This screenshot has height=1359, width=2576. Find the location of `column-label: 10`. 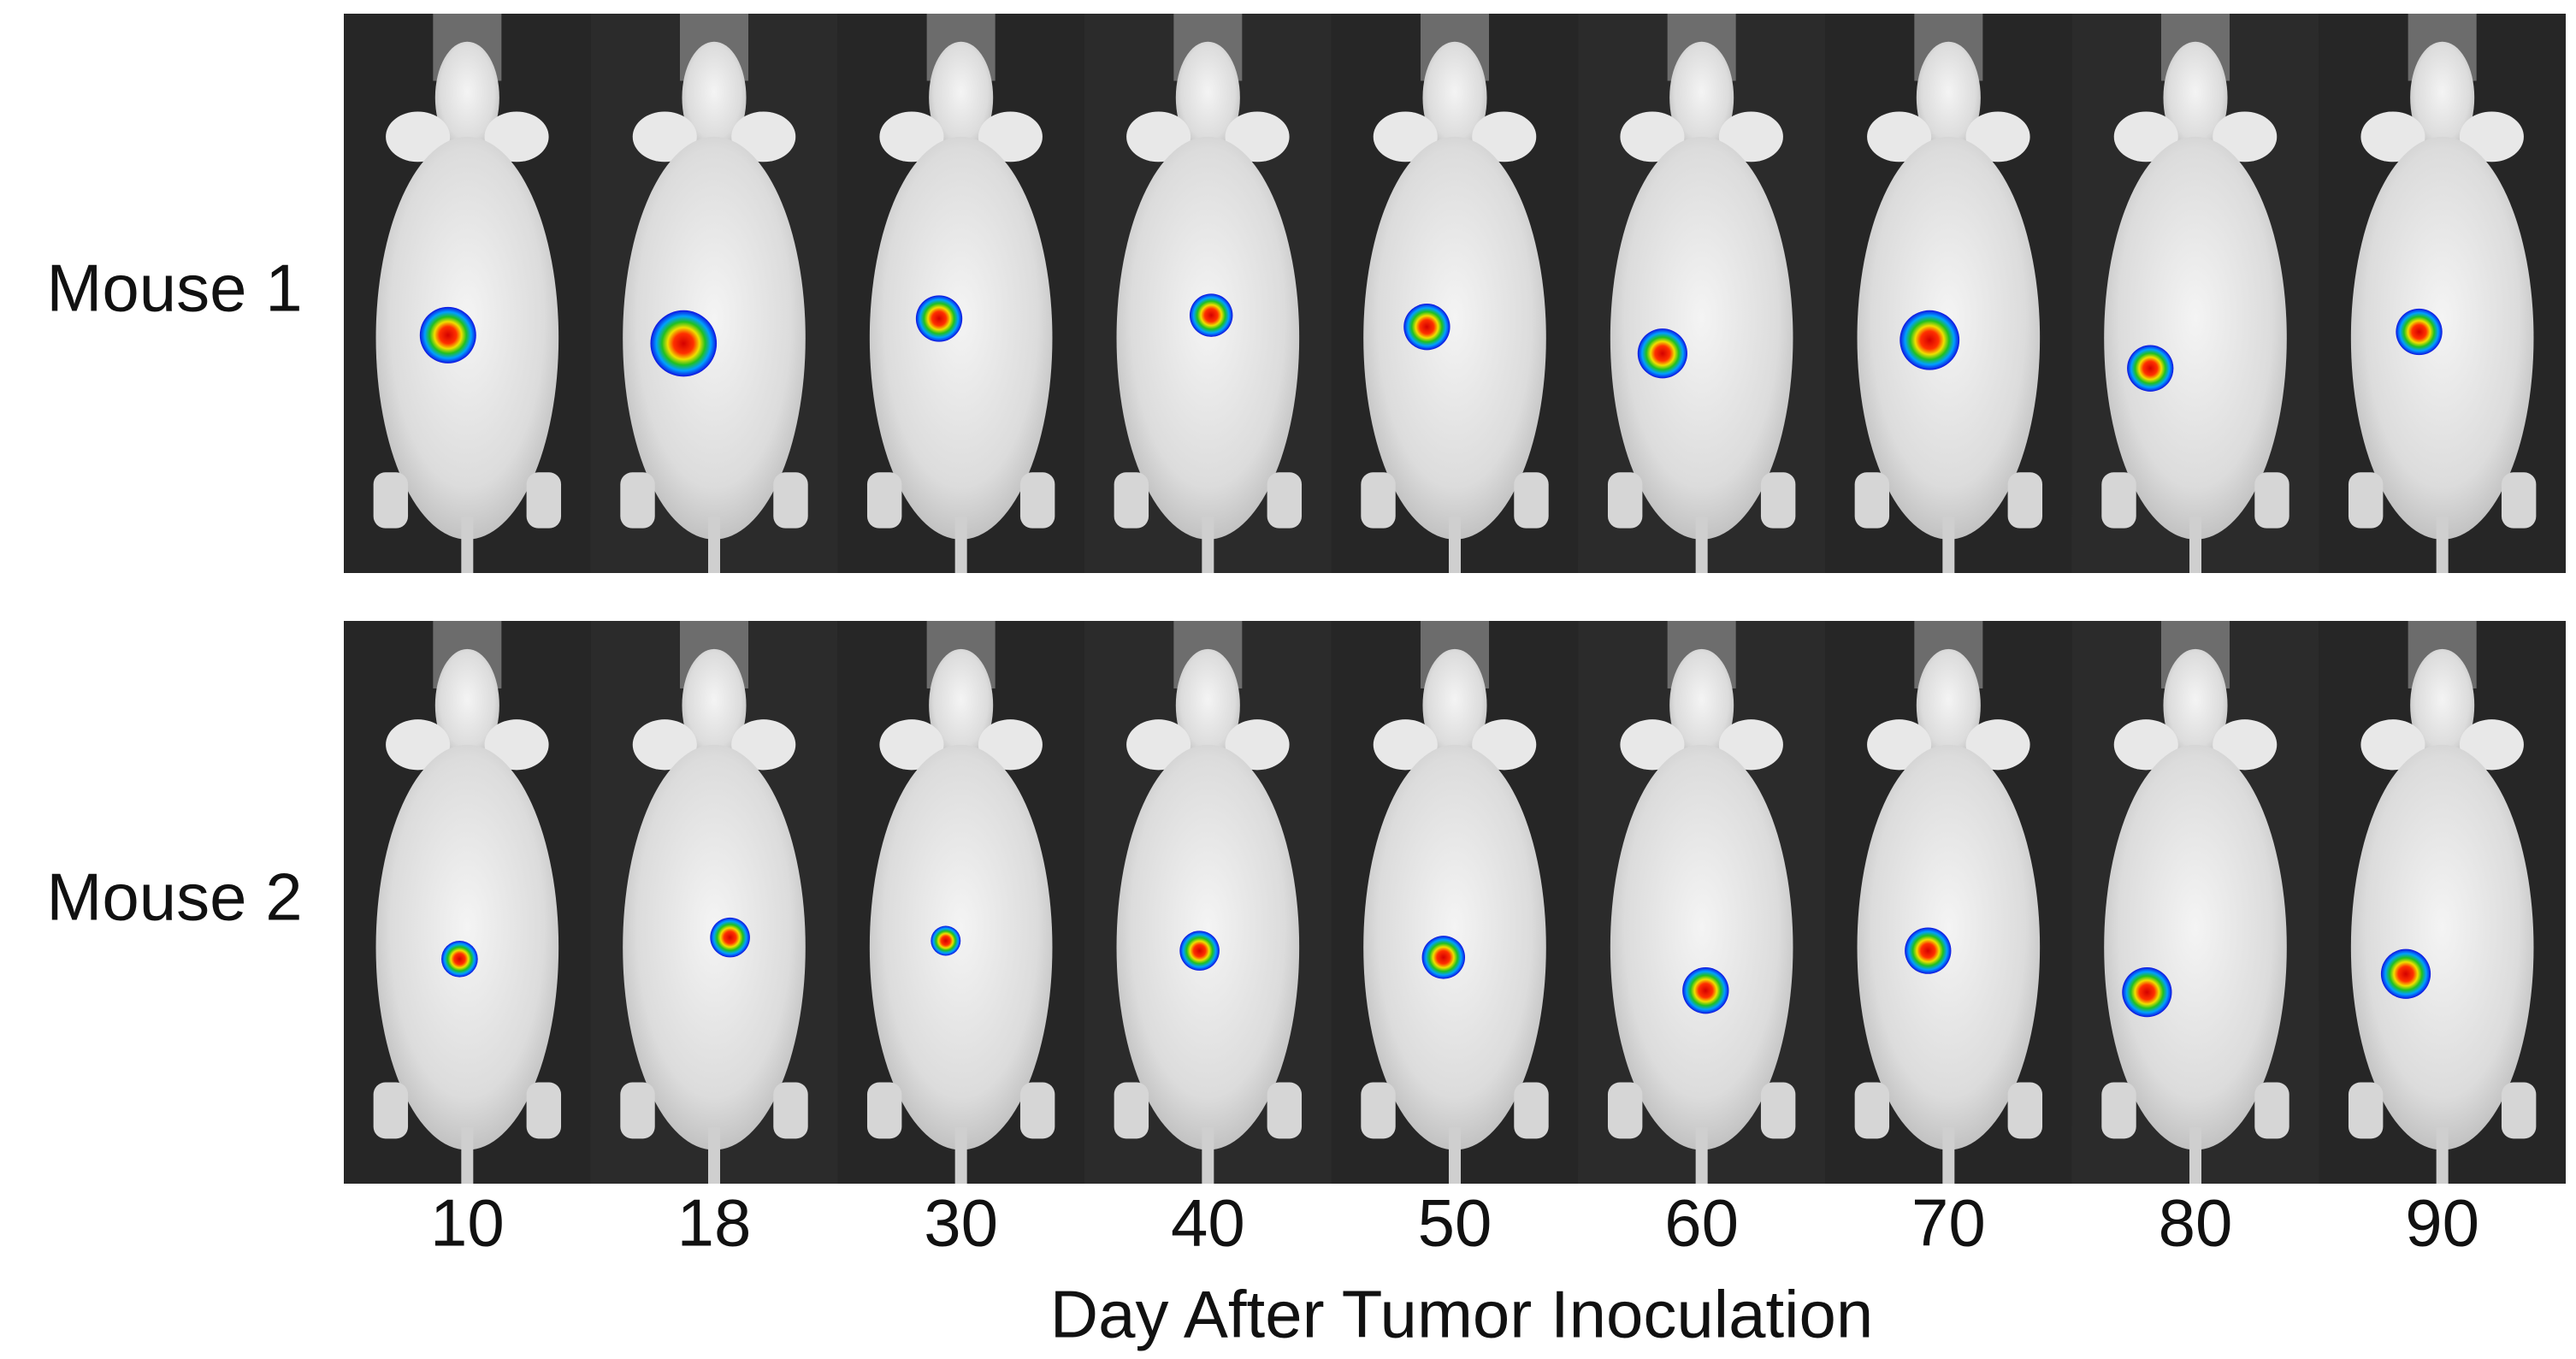

column-label: 10 is located at coordinates (467, 1223).